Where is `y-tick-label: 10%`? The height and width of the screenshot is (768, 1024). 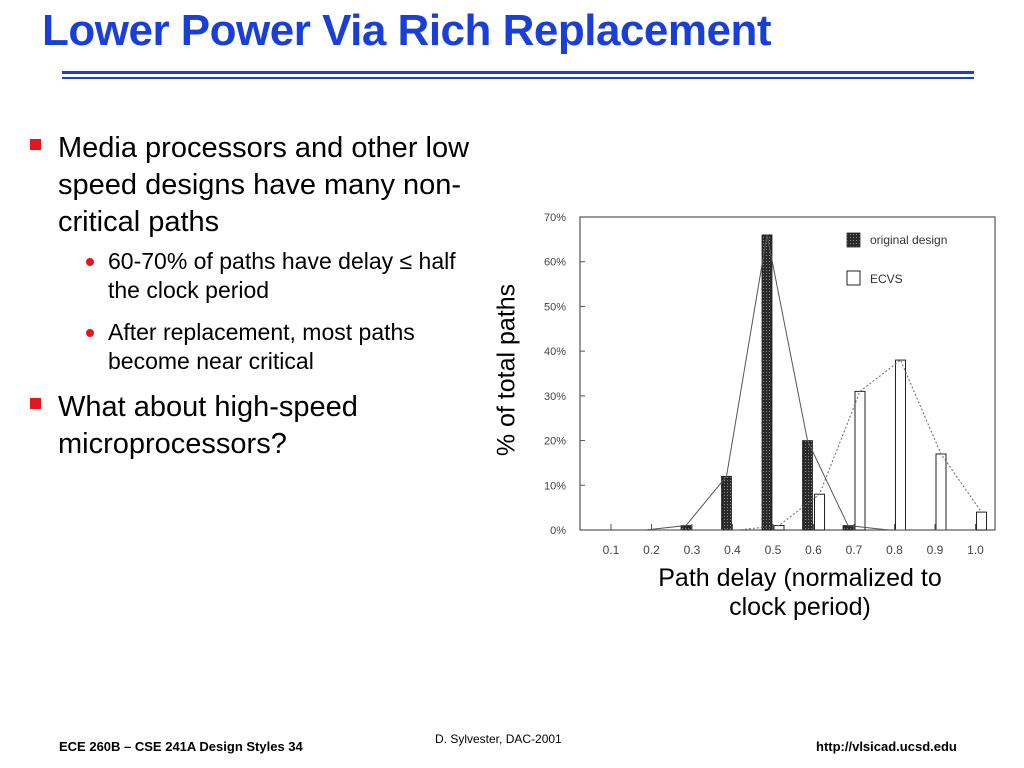 y-tick-label: 10% is located at coordinates (555, 486).